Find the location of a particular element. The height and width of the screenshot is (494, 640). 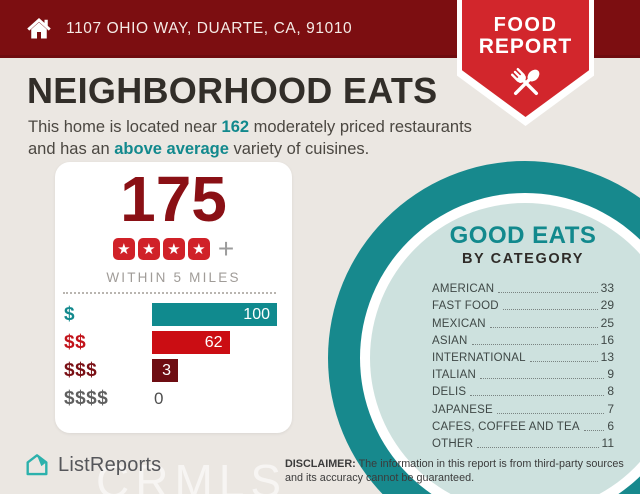

price-bar-zero-value: 0 is located at coordinates (159, 398).